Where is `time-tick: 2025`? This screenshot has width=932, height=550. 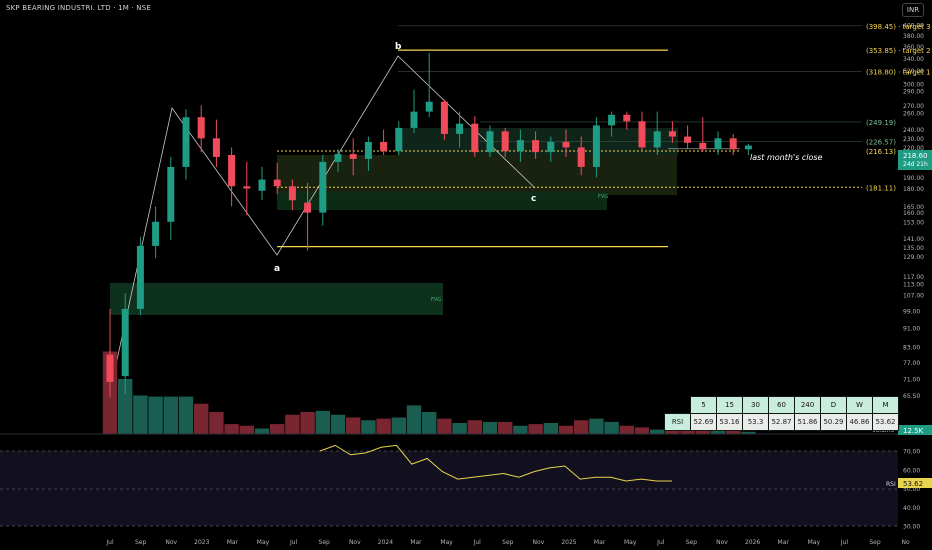 time-tick: 2025 is located at coordinates (568, 542).